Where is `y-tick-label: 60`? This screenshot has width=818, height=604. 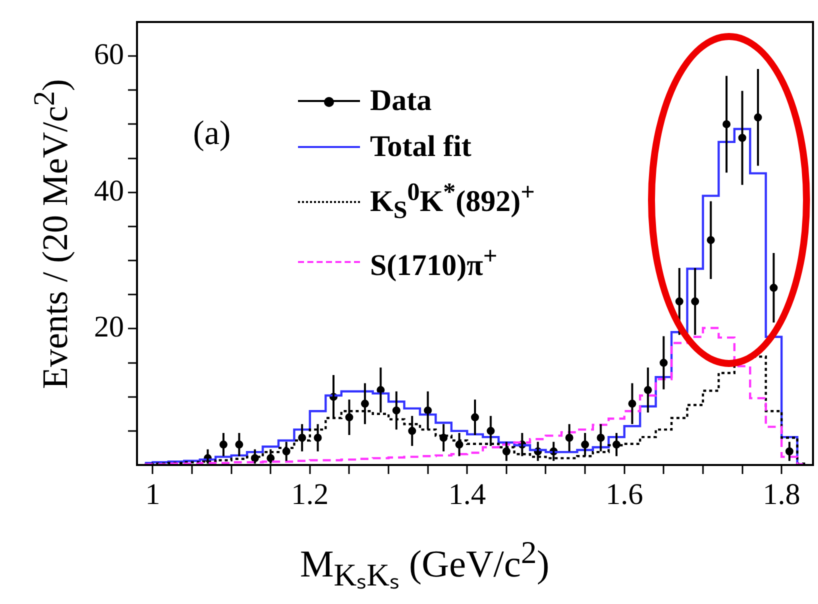 y-tick-label: 60 is located at coordinates (109, 54).